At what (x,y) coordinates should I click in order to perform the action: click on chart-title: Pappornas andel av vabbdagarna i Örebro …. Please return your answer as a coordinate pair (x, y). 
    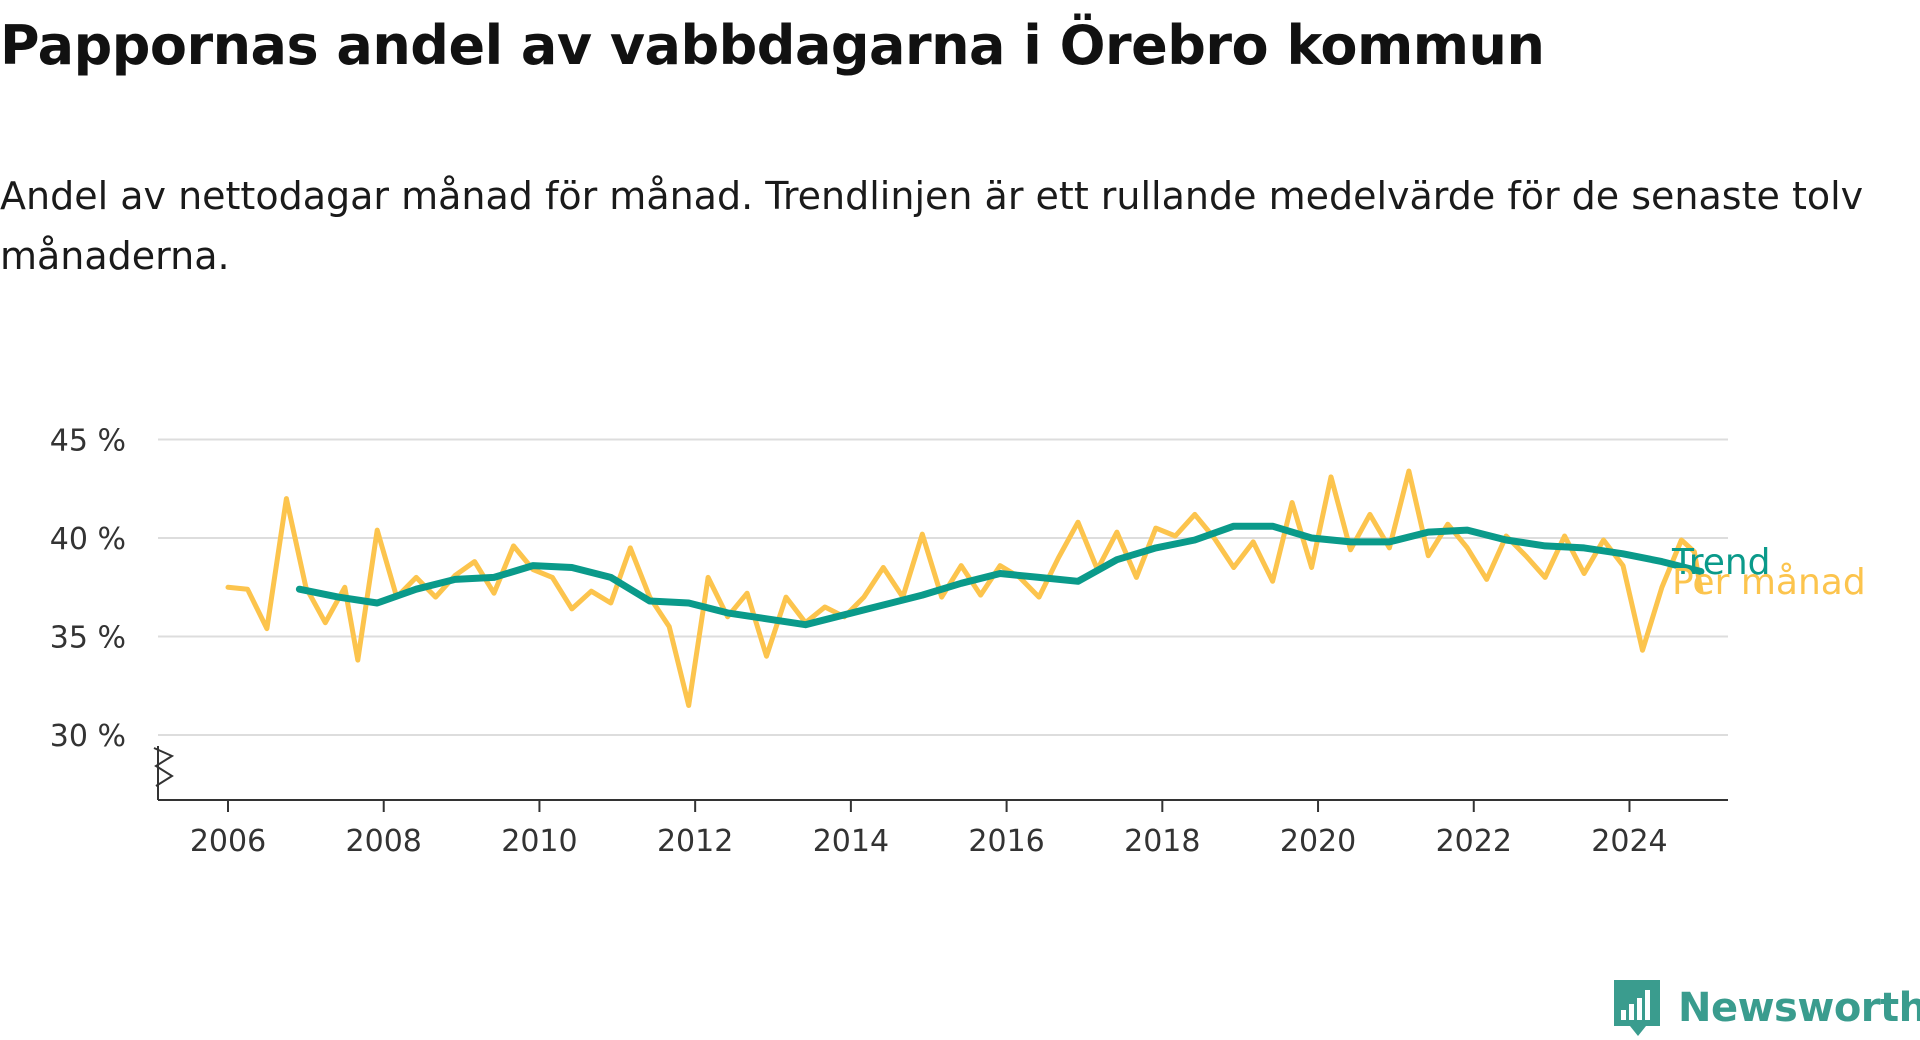
    Looking at the image, I should click on (772, 45).